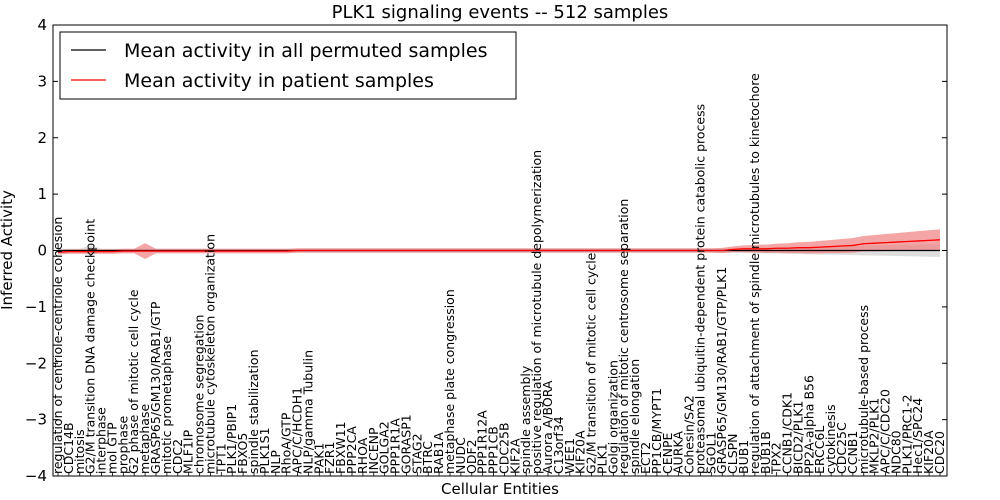  I want to click on legend-label-patient: Mean activity in patient samples, so click(279, 81).